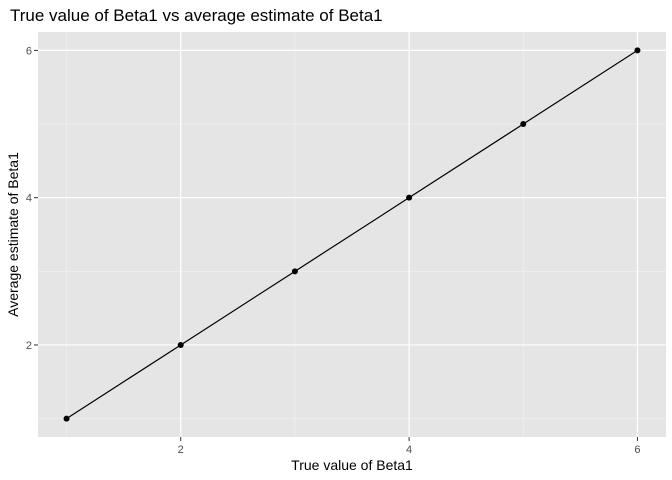 The width and height of the screenshot is (672, 480). Describe the element at coordinates (29, 199) in the screenshot. I see `y-tick-label: 4` at that location.